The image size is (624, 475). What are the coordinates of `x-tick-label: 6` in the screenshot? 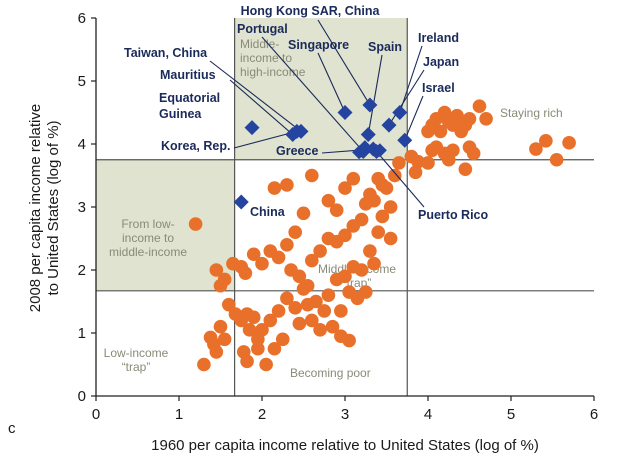 It's located at (594, 414).